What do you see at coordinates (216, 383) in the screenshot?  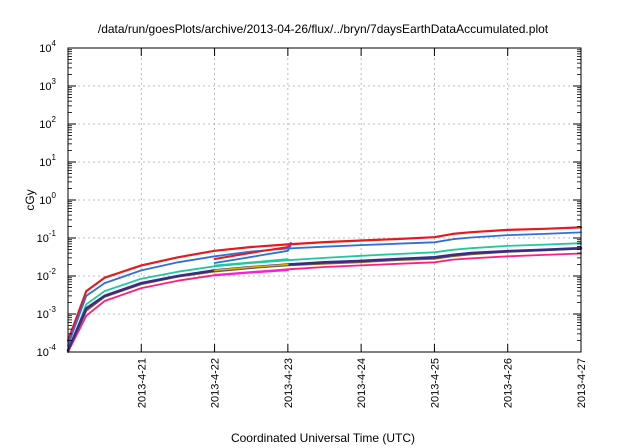 I see `x-tick-label: 2013-4-22` at bounding box center [216, 383].